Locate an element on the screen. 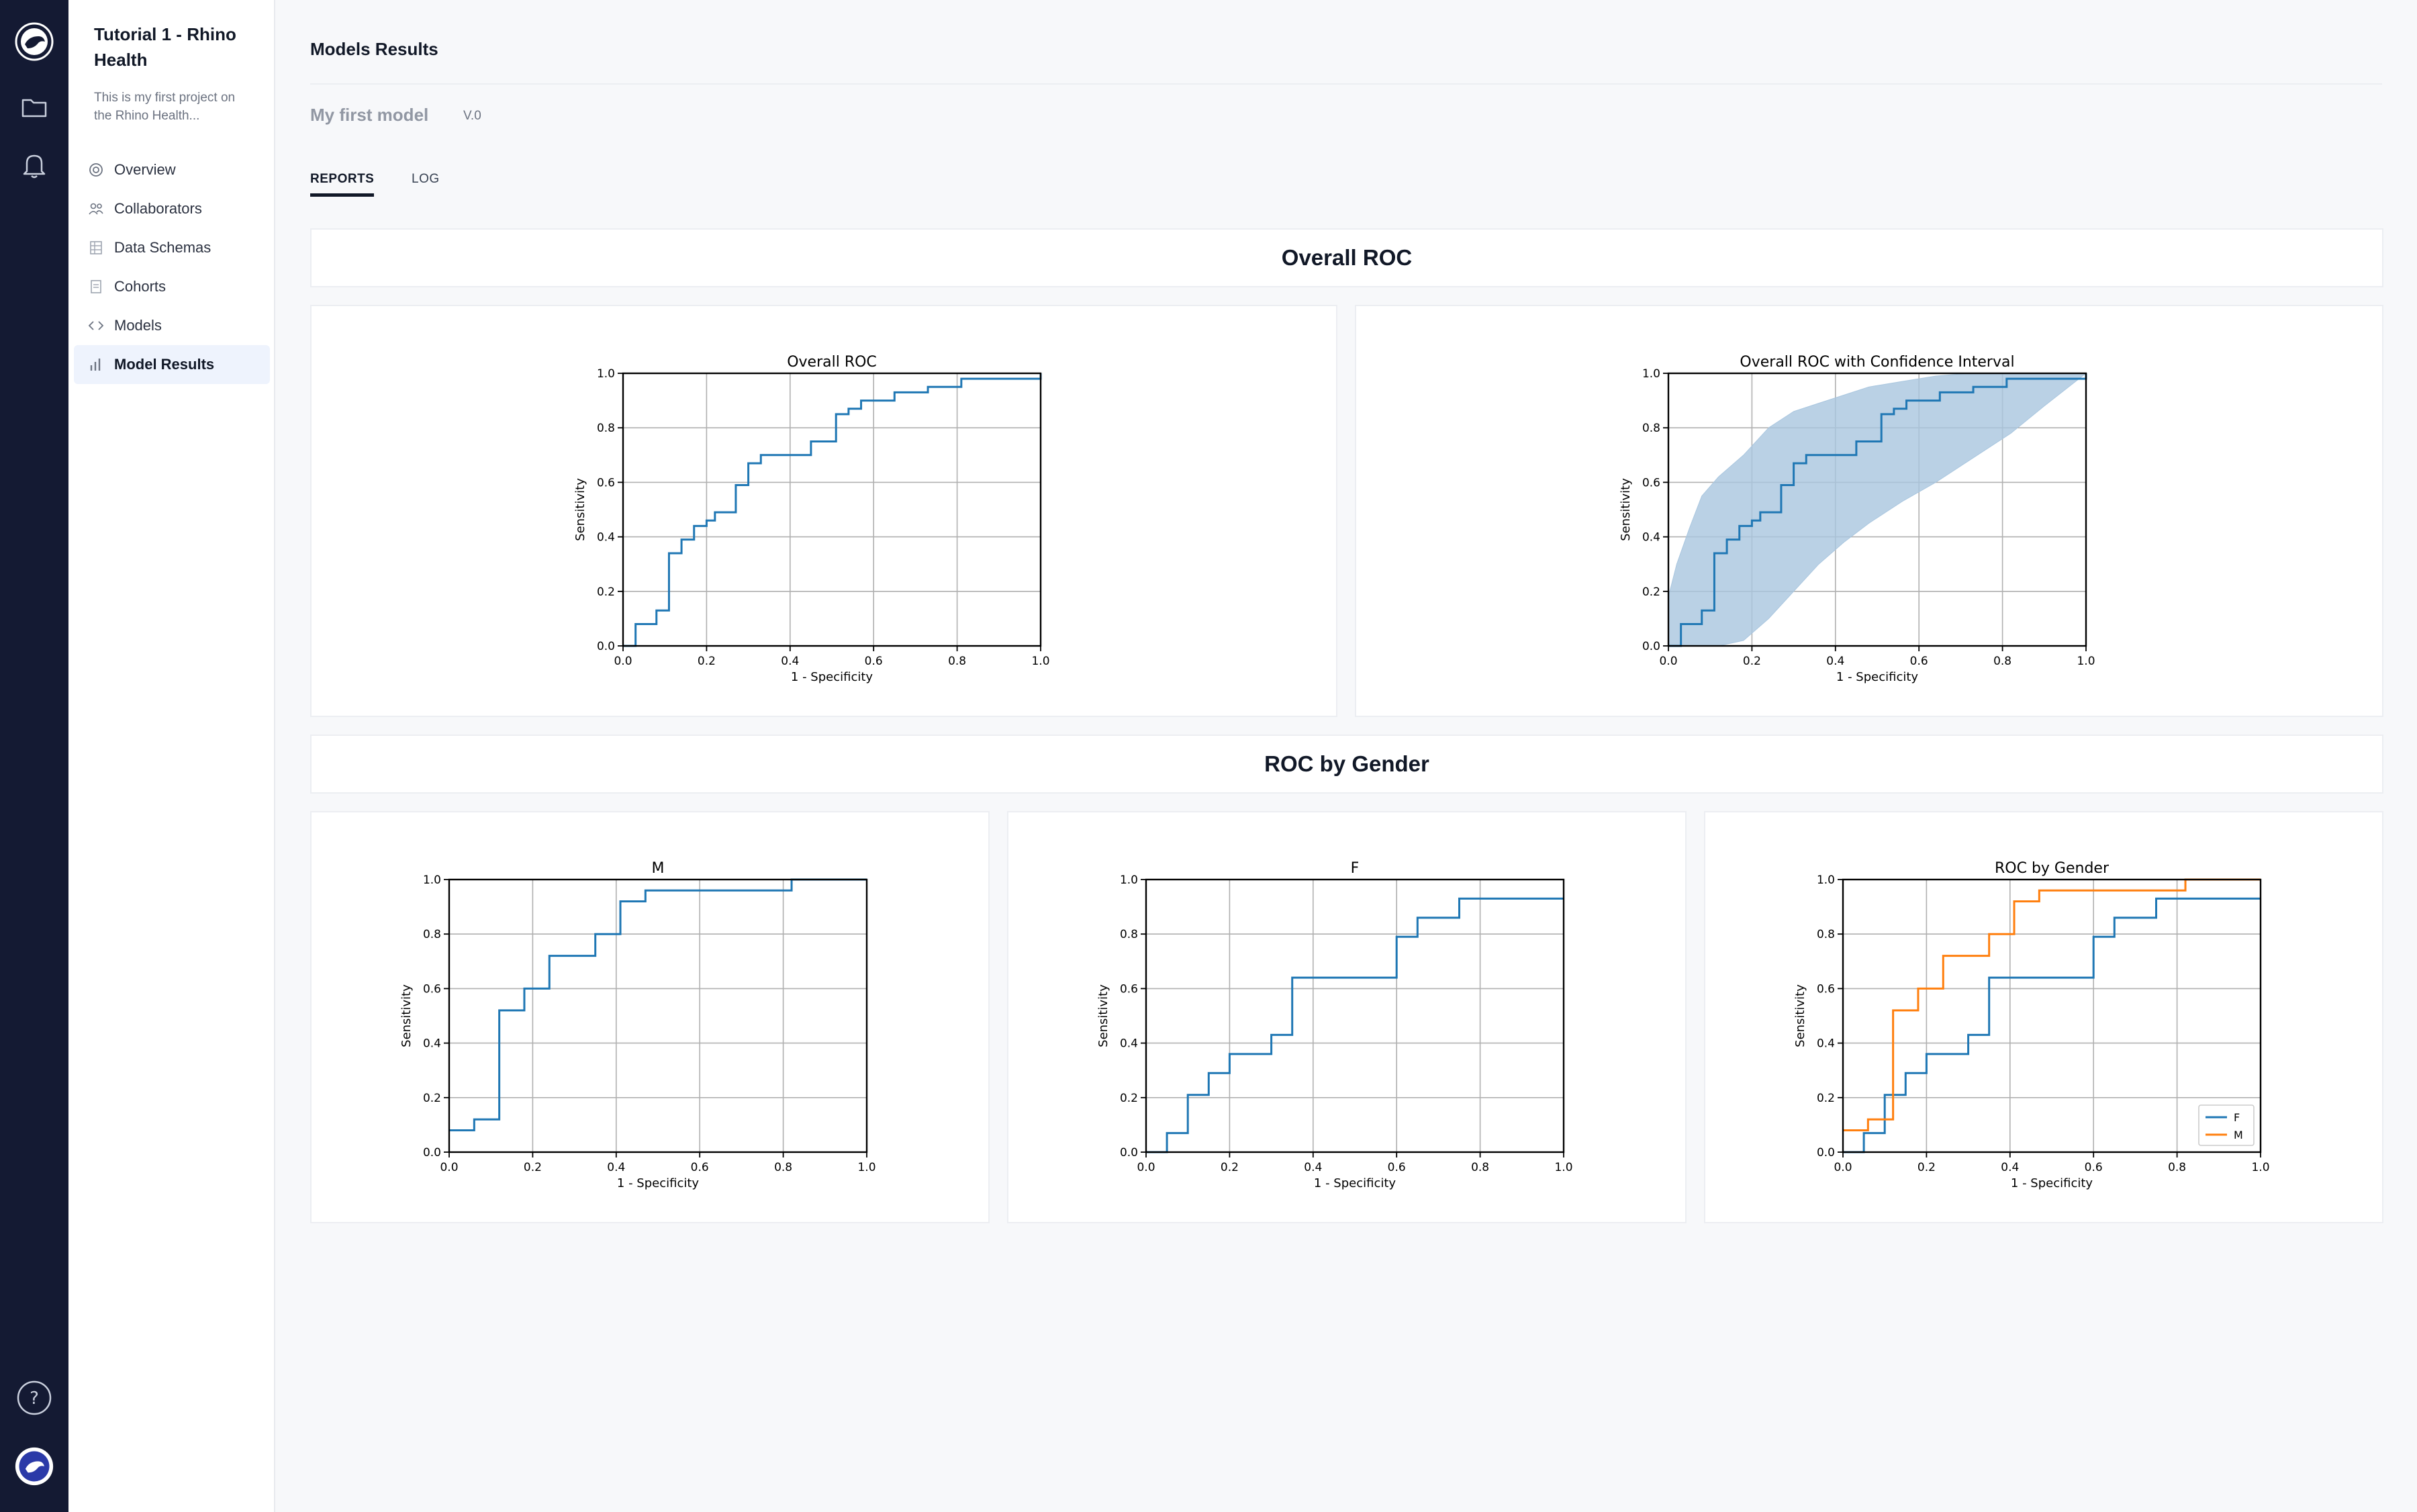  legend-box is located at coordinates (2226, 1125).